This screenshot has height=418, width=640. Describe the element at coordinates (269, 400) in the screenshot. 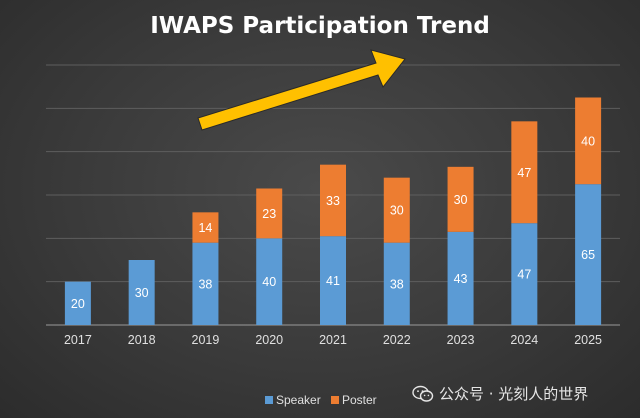

I see `legend-swatch-speaker` at that location.